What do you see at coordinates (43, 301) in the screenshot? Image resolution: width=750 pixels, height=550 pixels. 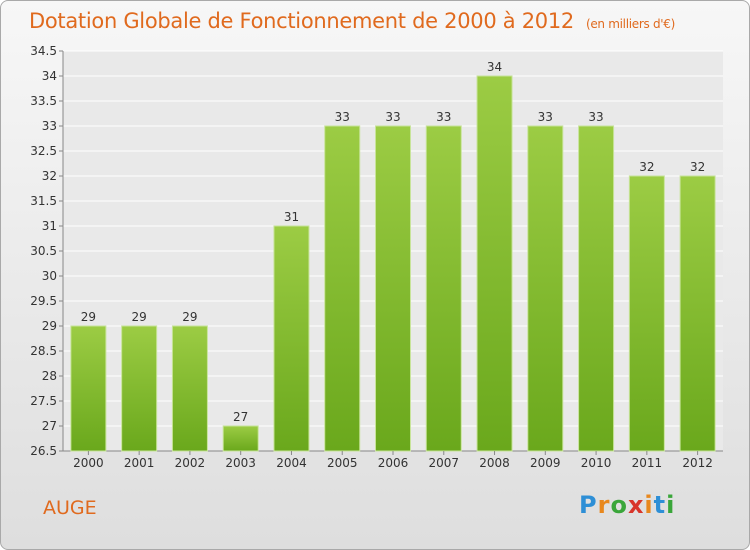 I see `y-tick-label: 29.5` at bounding box center [43, 301].